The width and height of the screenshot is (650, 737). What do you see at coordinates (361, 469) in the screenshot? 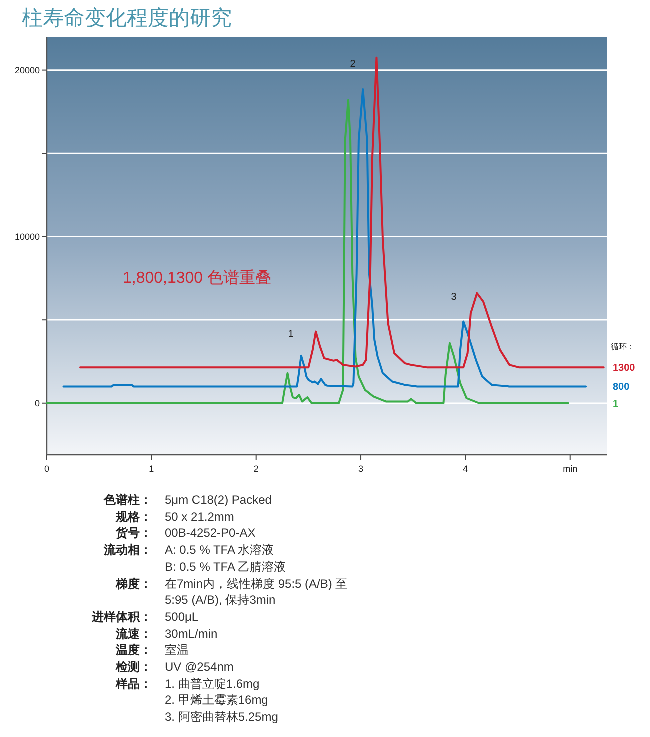
I see `x-tick-label: 3` at bounding box center [361, 469].